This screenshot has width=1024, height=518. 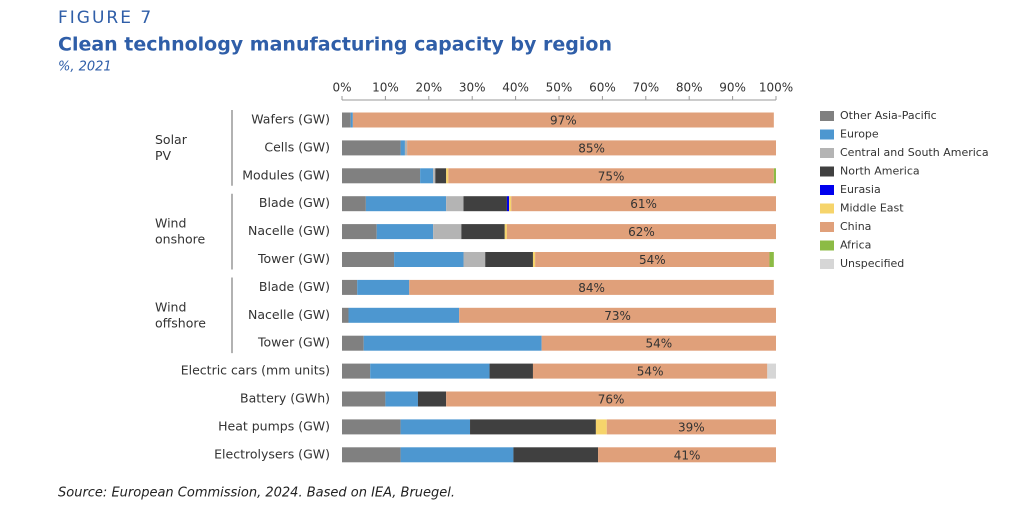 I want to click on category-label: Modules (GW), so click(x=286, y=174).